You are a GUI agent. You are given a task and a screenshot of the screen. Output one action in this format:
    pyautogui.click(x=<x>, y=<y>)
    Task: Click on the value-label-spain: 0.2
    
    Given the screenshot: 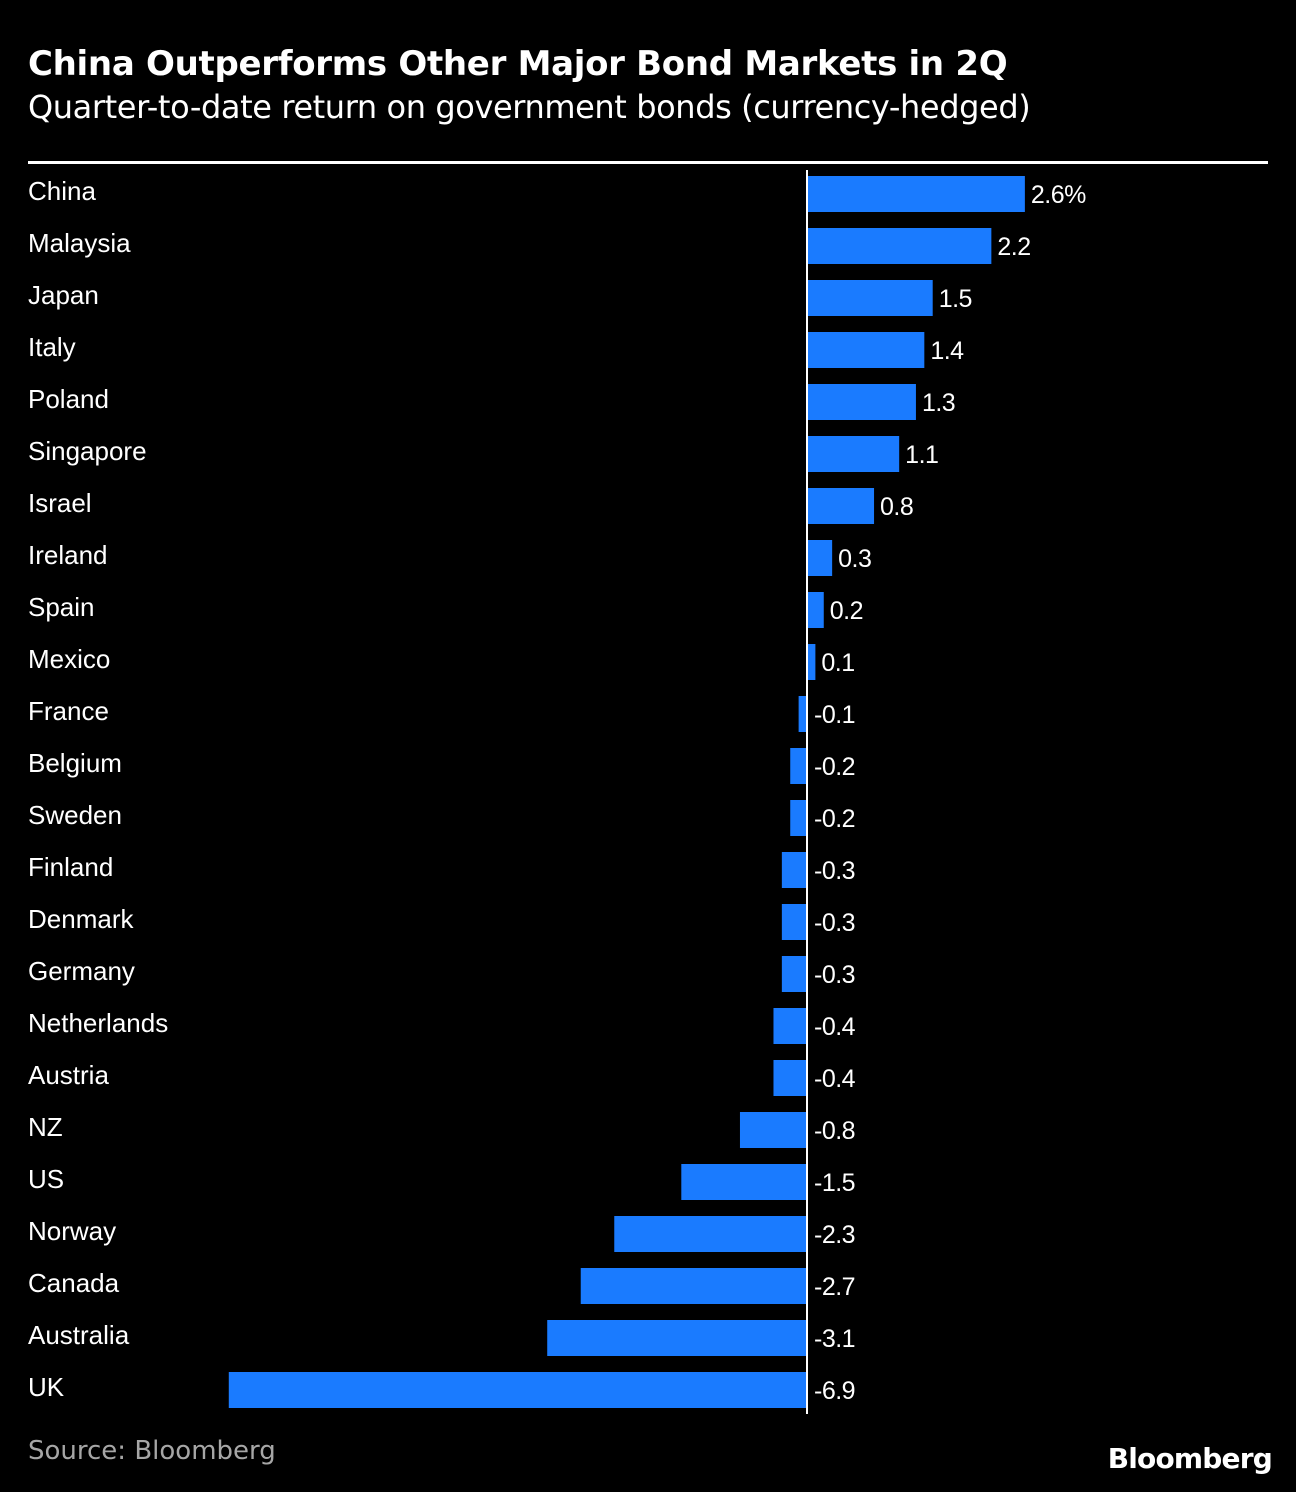 What is the action you would take?
    pyautogui.click(x=846, y=611)
    